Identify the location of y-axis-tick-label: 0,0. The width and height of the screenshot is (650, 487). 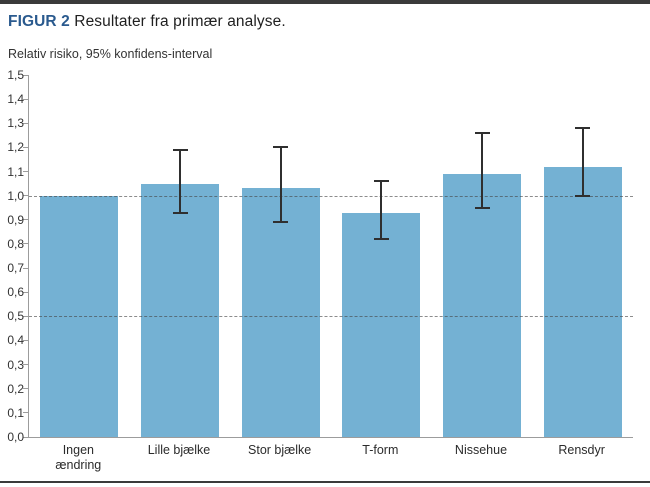
(15, 437).